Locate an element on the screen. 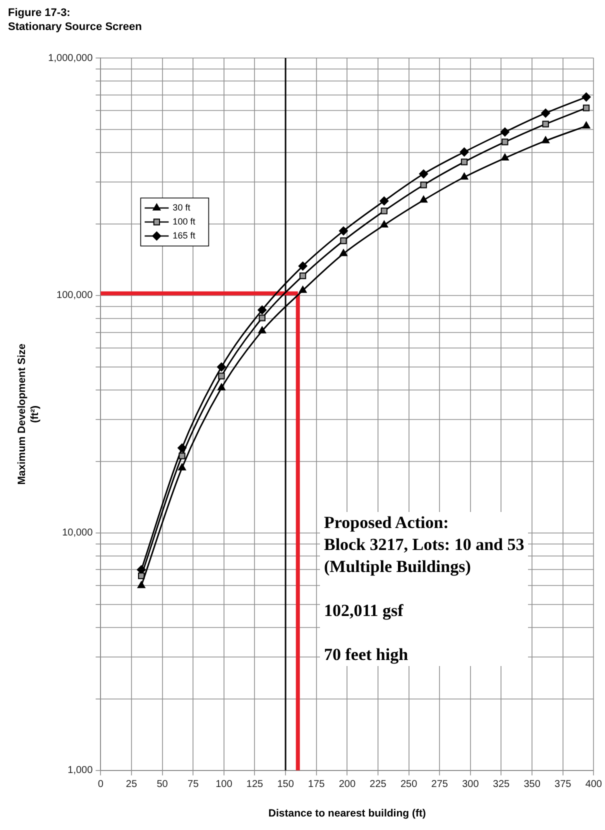 The height and width of the screenshot is (830, 605). x-tick-label: 25 is located at coordinates (132, 784).